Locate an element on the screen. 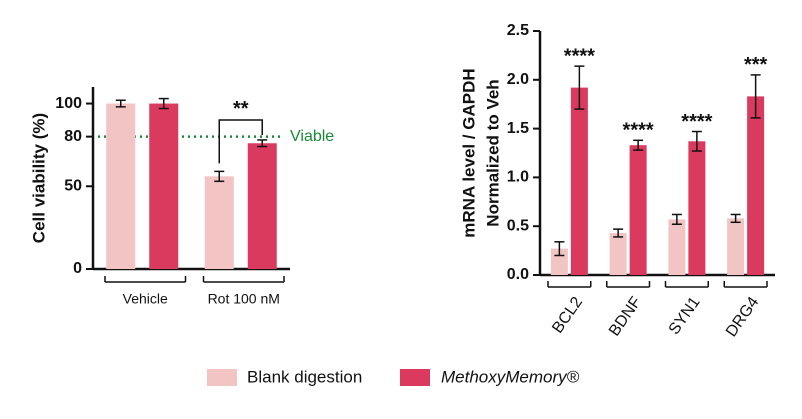  y-tick-label: 100 is located at coordinates (68, 103).